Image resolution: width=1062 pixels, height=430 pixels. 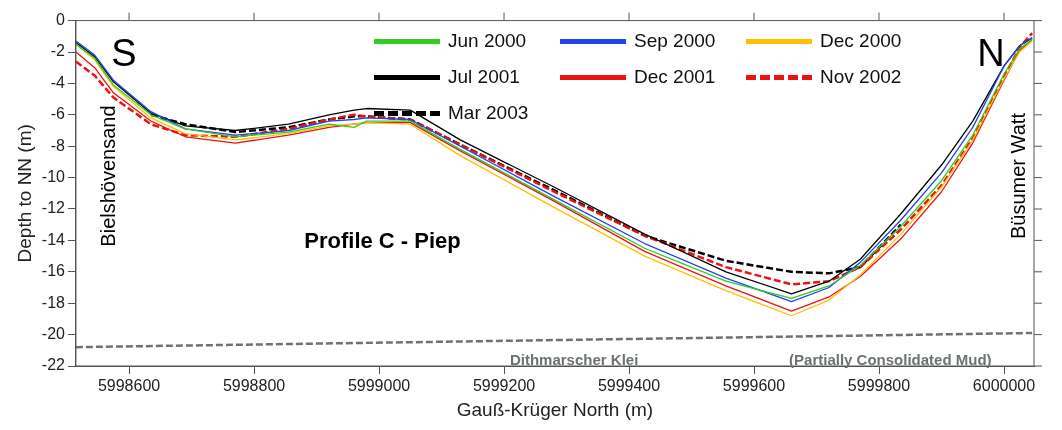 What do you see at coordinates (484, 77) in the screenshot?
I see `legend-label: Jul 2001` at bounding box center [484, 77].